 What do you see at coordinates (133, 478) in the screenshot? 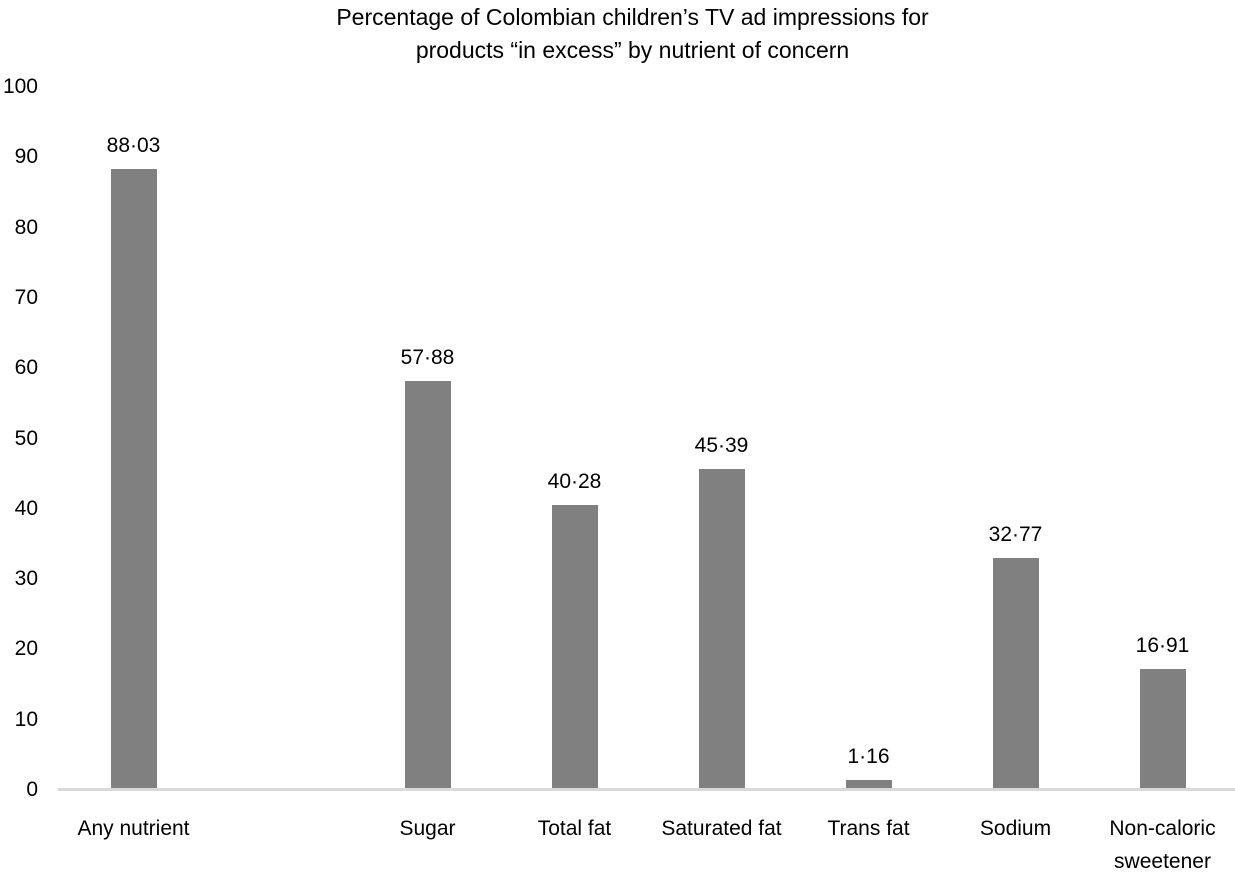
I see `bar-any-nutrient` at bounding box center [133, 478].